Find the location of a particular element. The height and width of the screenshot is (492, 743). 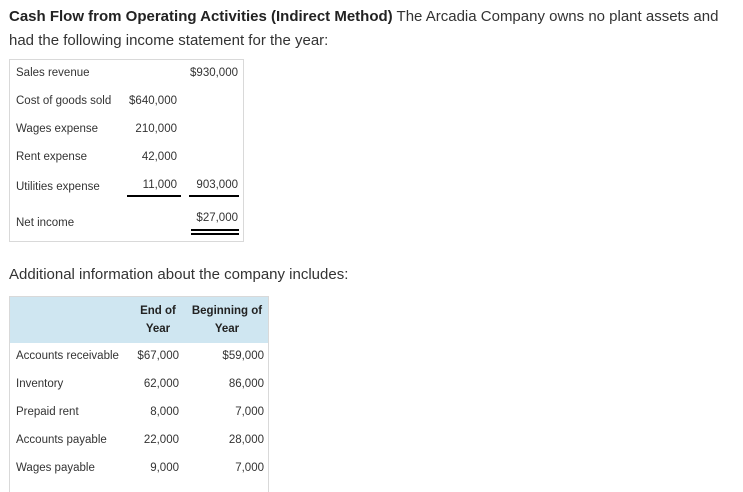

income-row-amount: 210,000 is located at coordinates (156, 129).